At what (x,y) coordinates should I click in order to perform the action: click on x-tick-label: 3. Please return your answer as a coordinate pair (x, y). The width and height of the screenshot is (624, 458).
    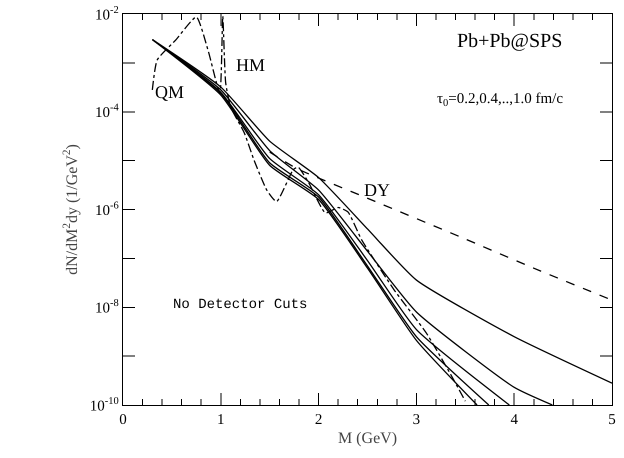
    Looking at the image, I should click on (416, 420).